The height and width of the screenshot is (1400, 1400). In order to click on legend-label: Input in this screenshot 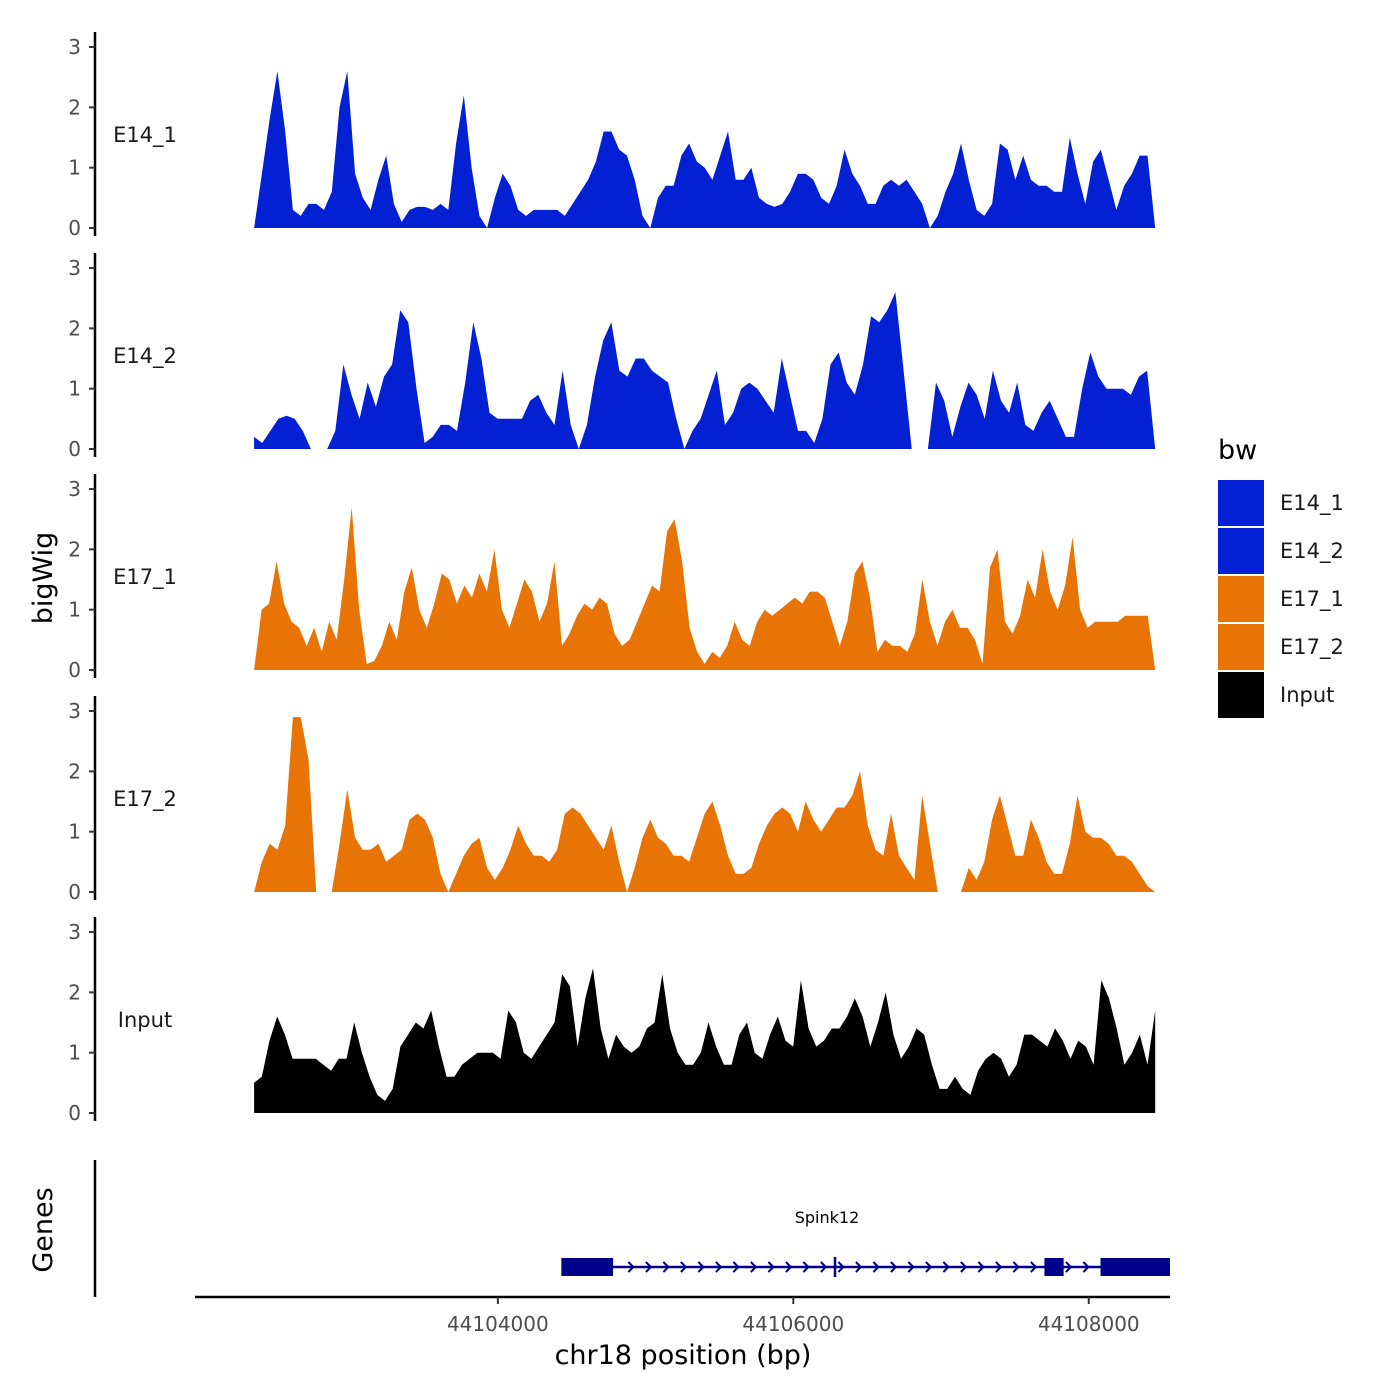, I will do `click(1307, 695)`.